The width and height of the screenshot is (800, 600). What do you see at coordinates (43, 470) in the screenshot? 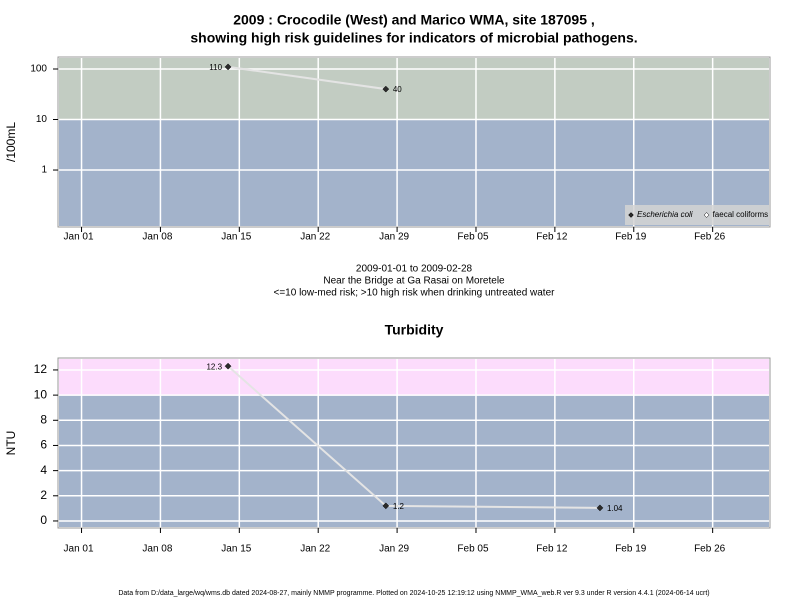
I see `y-tick-label: 4` at bounding box center [43, 470].